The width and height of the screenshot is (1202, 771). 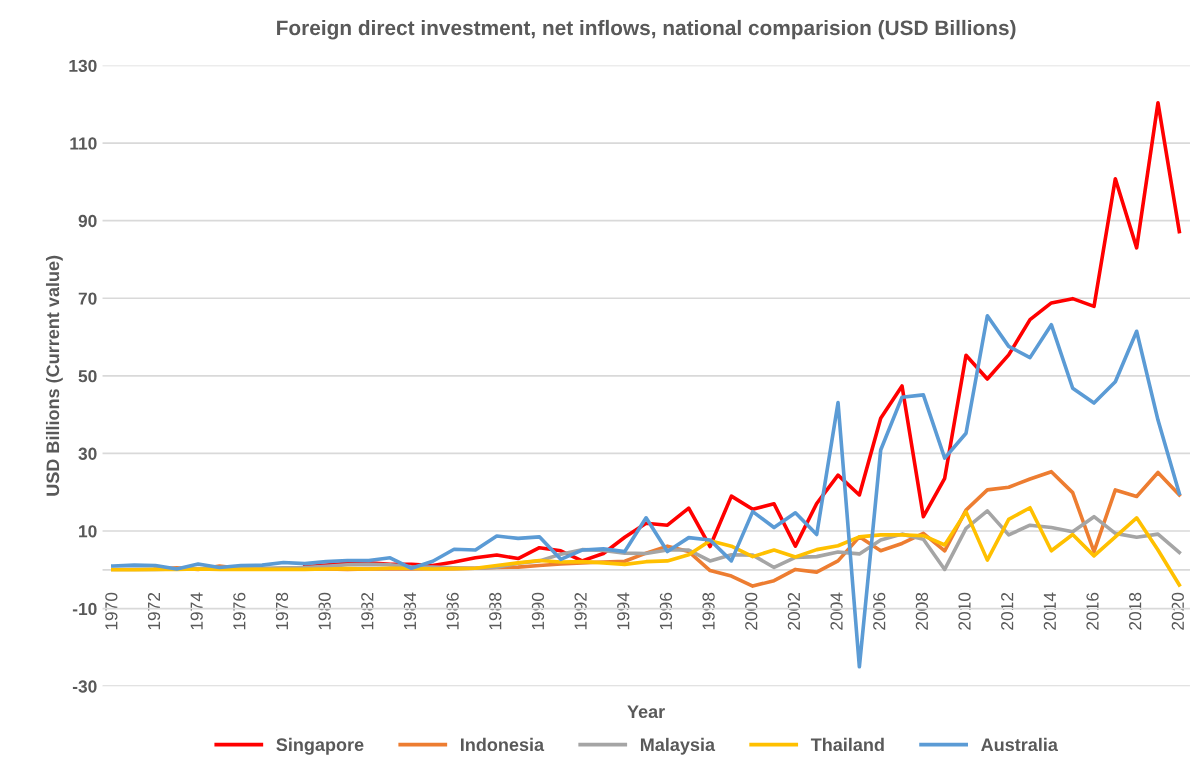 What do you see at coordinates (879, 611) in the screenshot?
I see `x-tick-label: 2006` at bounding box center [879, 611].